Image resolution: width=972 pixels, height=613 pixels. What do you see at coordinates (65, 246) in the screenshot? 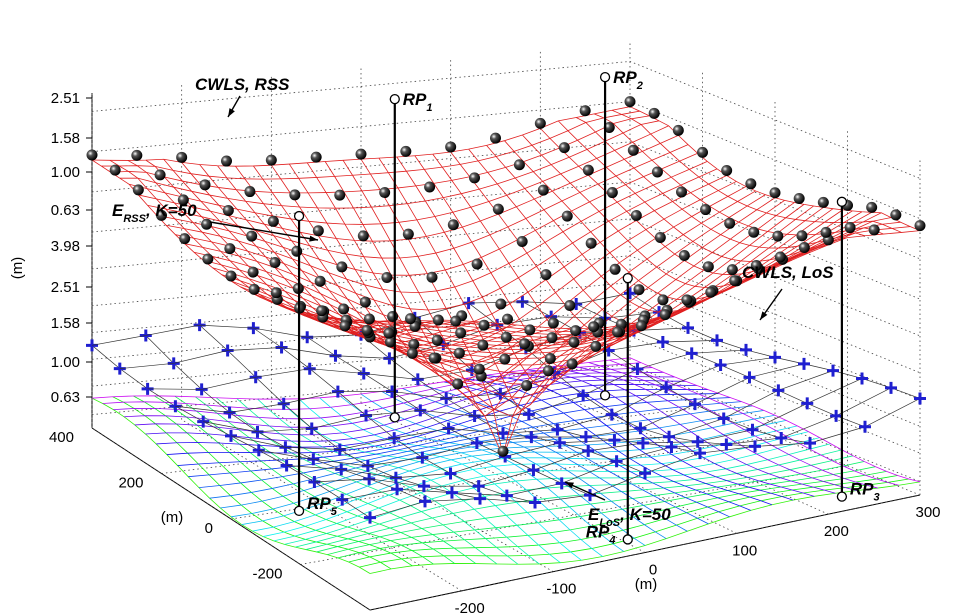
I see `z-tick-label: 3.98` at bounding box center [65, 246].